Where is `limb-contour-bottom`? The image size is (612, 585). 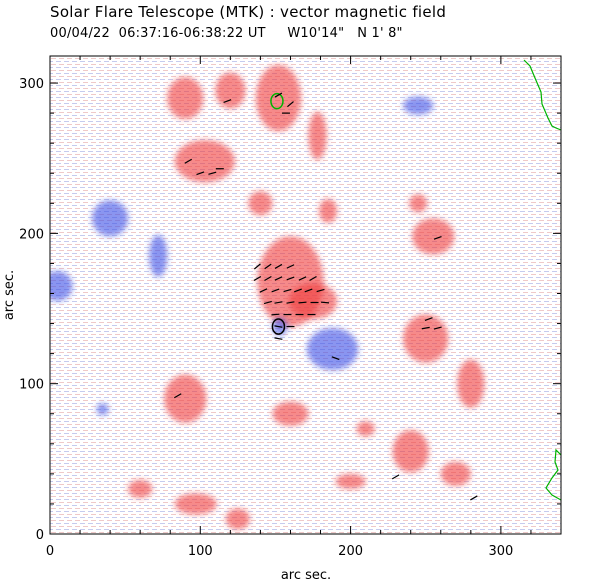
limb-contour-bottom is located at coordinates (553, 474).